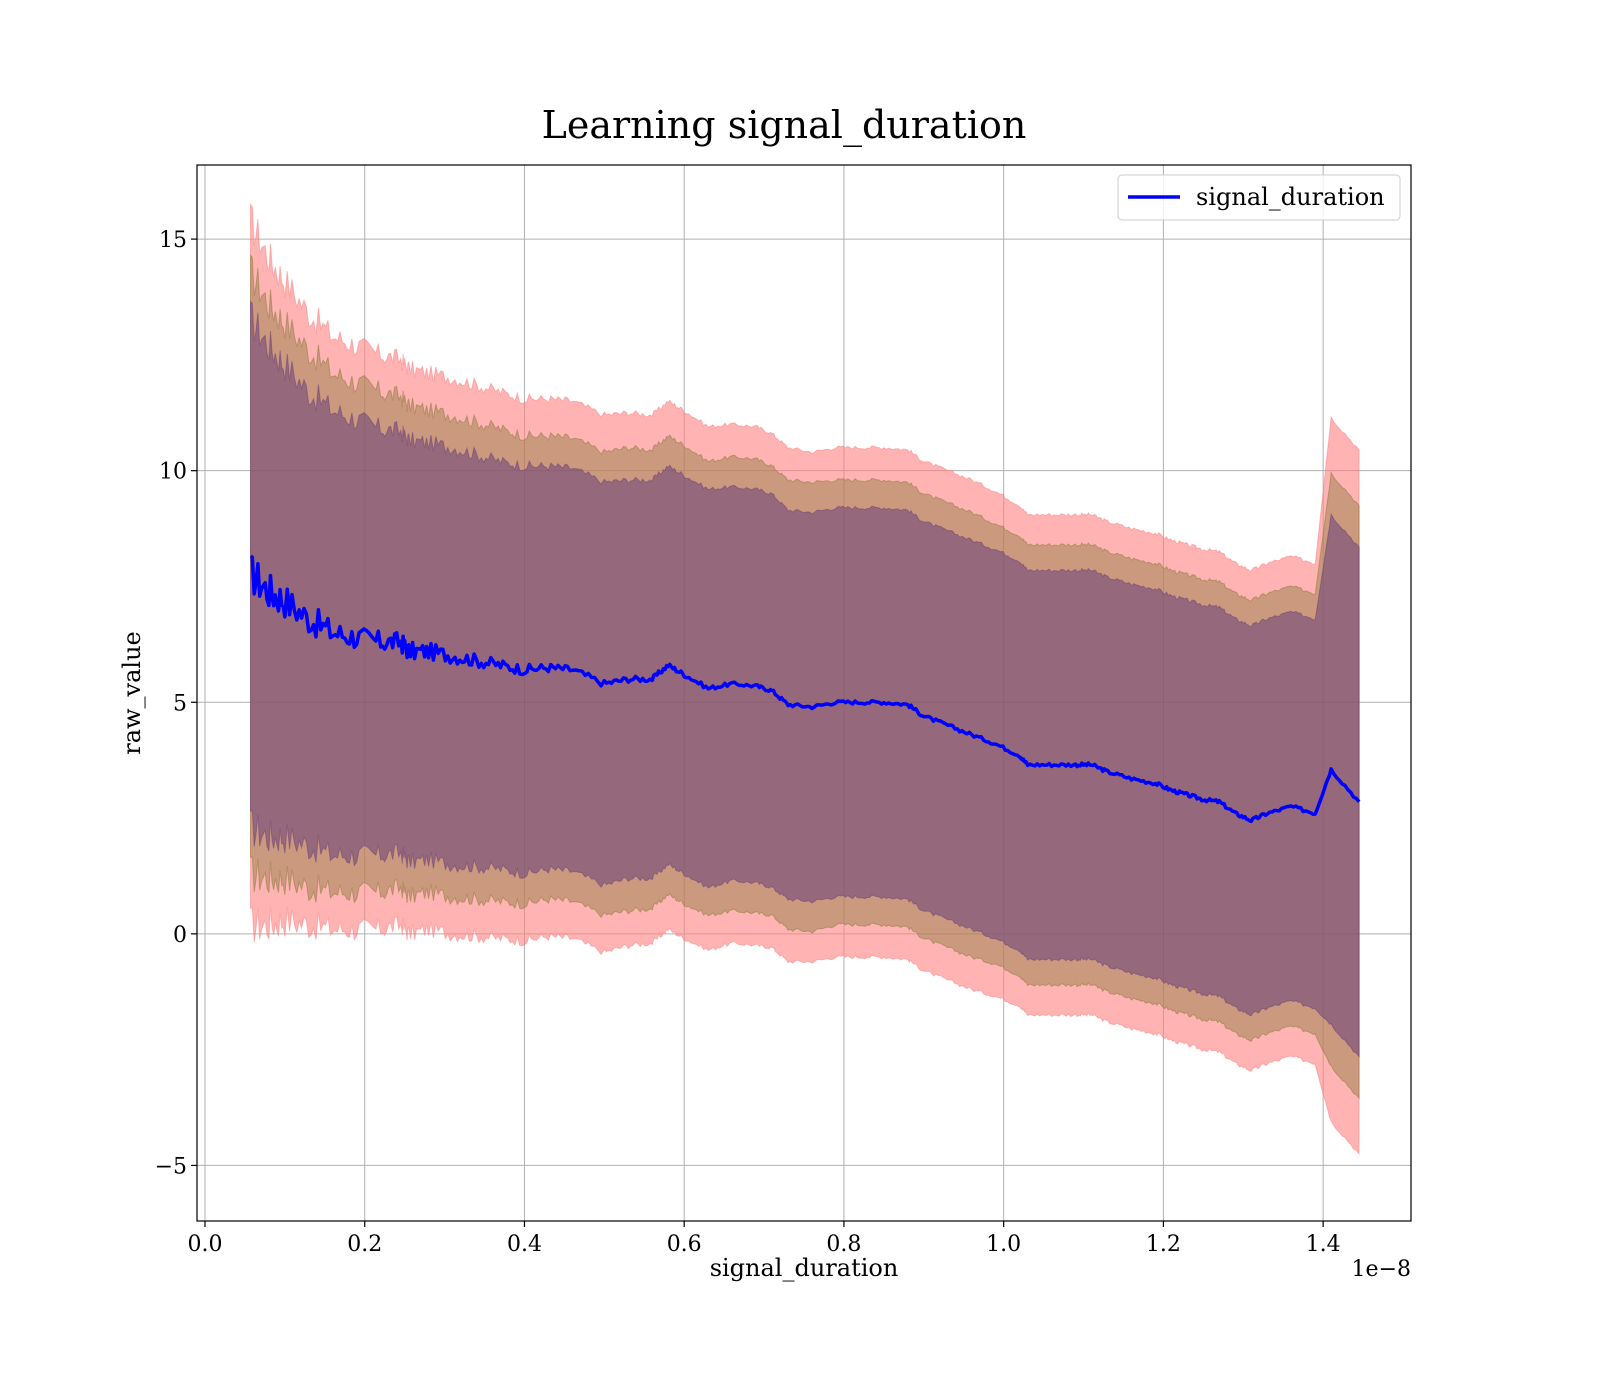  What do you see at coordinates (204, 1244) in the screenshot?
I see `x-tick-label: 0.0` at bounding box center [204, 1244].